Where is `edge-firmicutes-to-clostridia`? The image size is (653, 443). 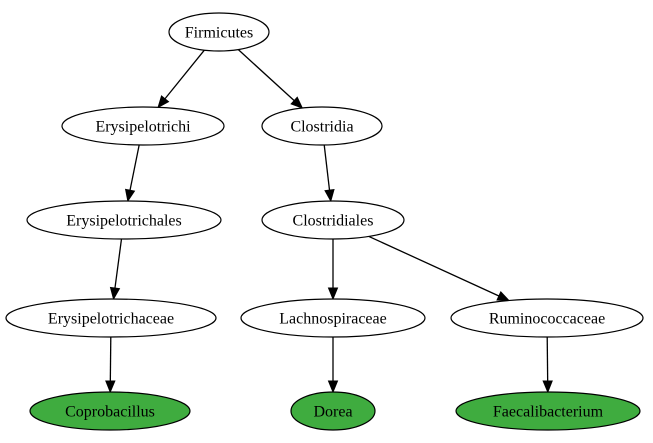 edge-firmicutes-to-clostridia is located at coordinates (270, 79).